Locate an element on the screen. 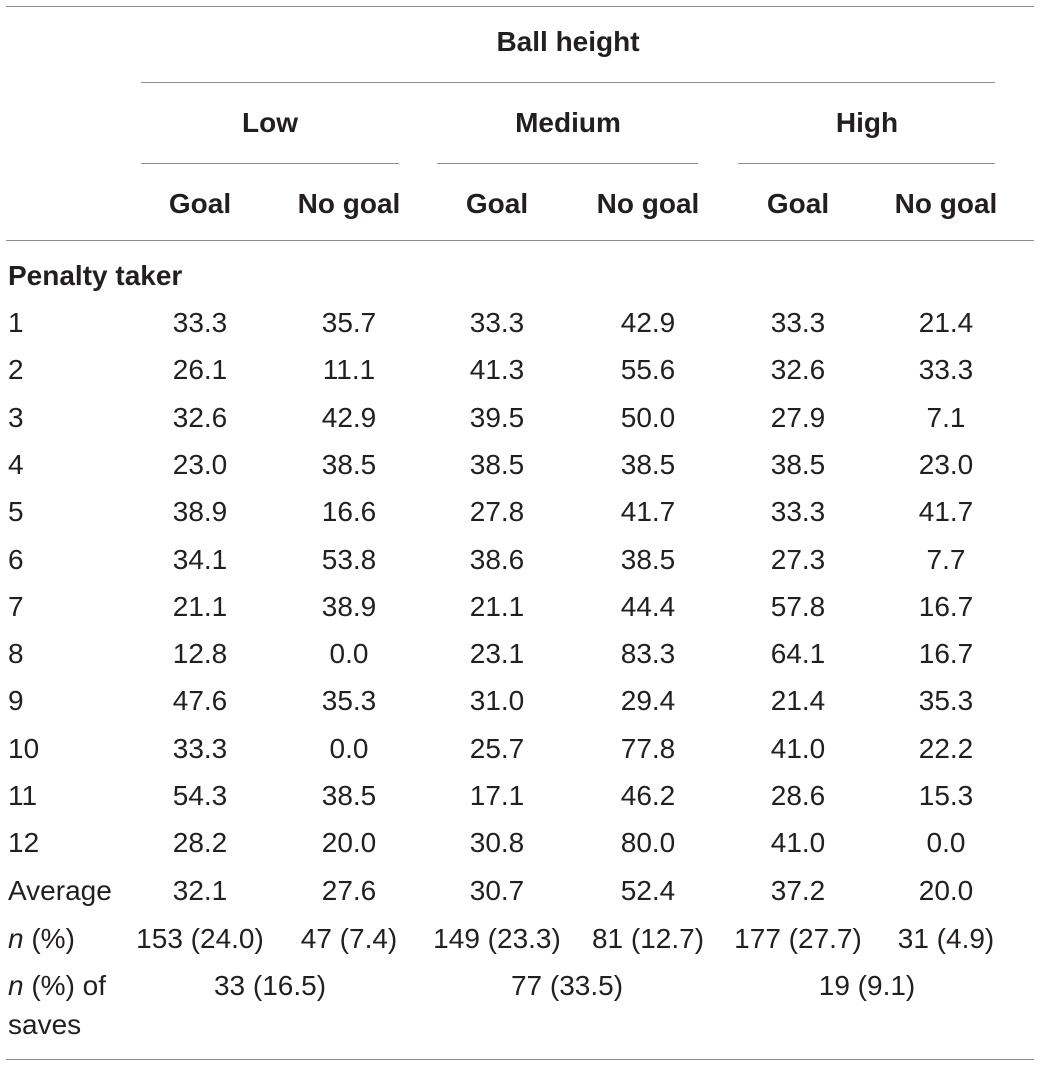 The height and width of the screenshot is (1066, 1040). table-cell: 27.8 is located at coordinates (497, 512).